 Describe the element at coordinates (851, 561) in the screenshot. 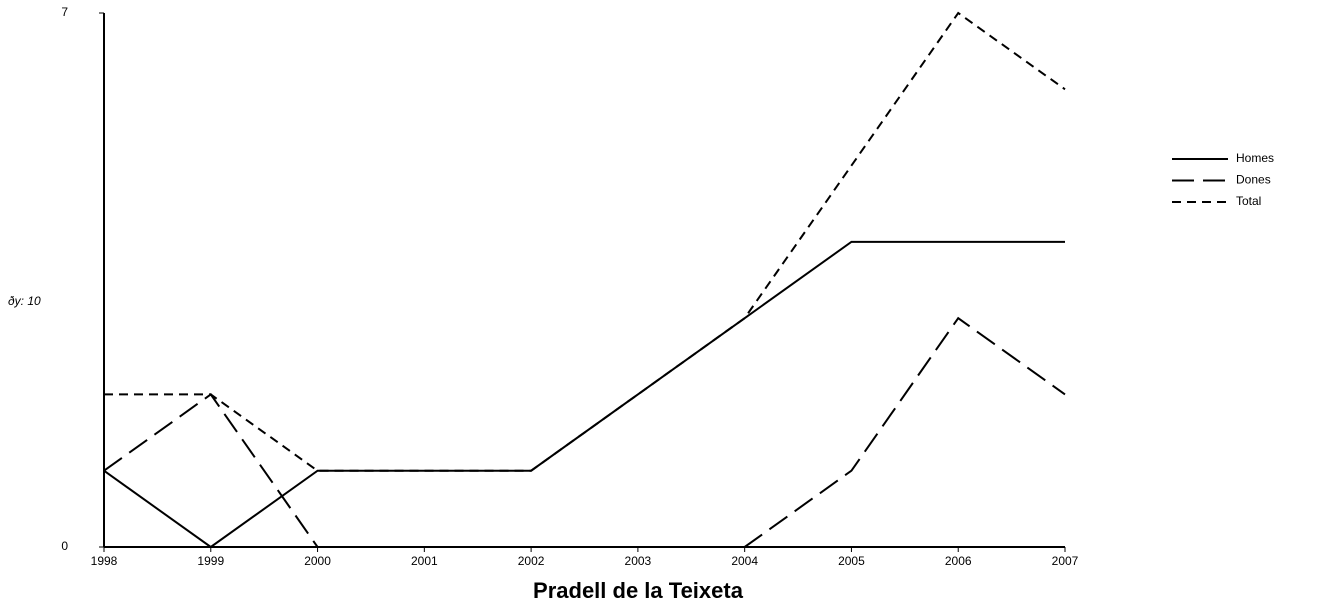

I see `x-tick-label: 2005` at that location.